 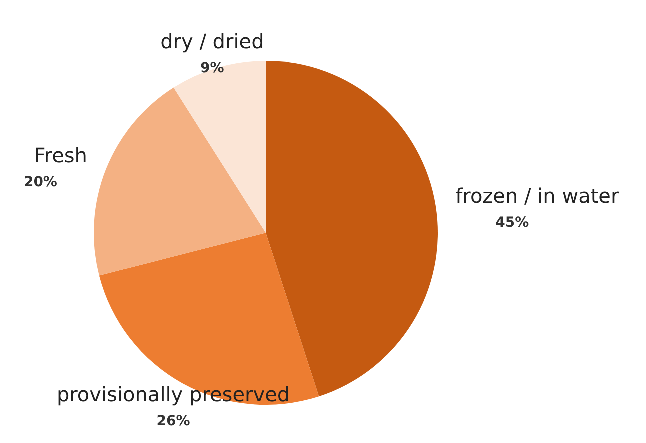 I want to click on data-label: 20%, so click(x=41, y=182).